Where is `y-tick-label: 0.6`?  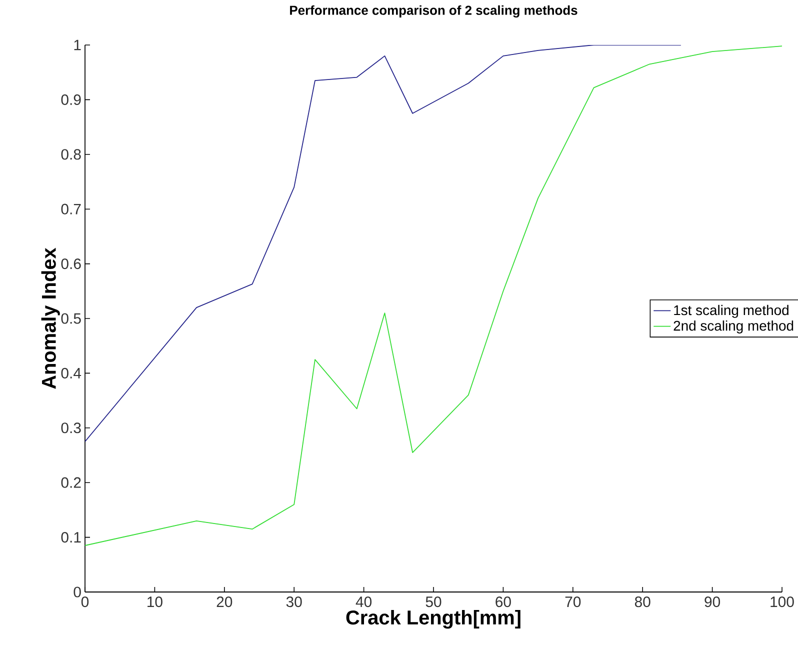
y-tick-label: 0.6 is located at coordinates (71, 264).